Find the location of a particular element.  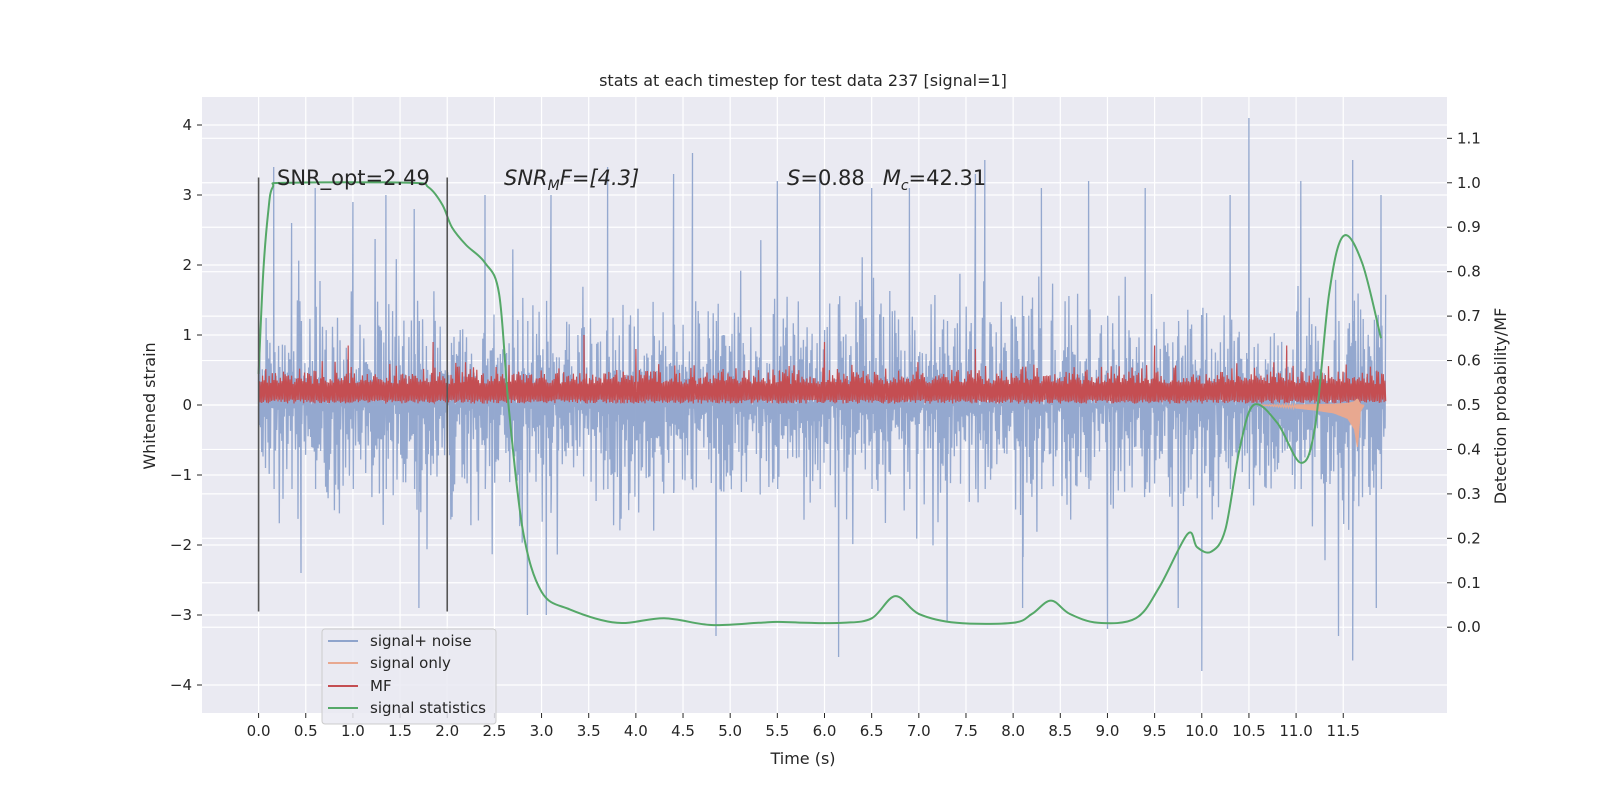

annotation-params: S=0.88 Mc=42.31 is located at coordinates (886, 180).